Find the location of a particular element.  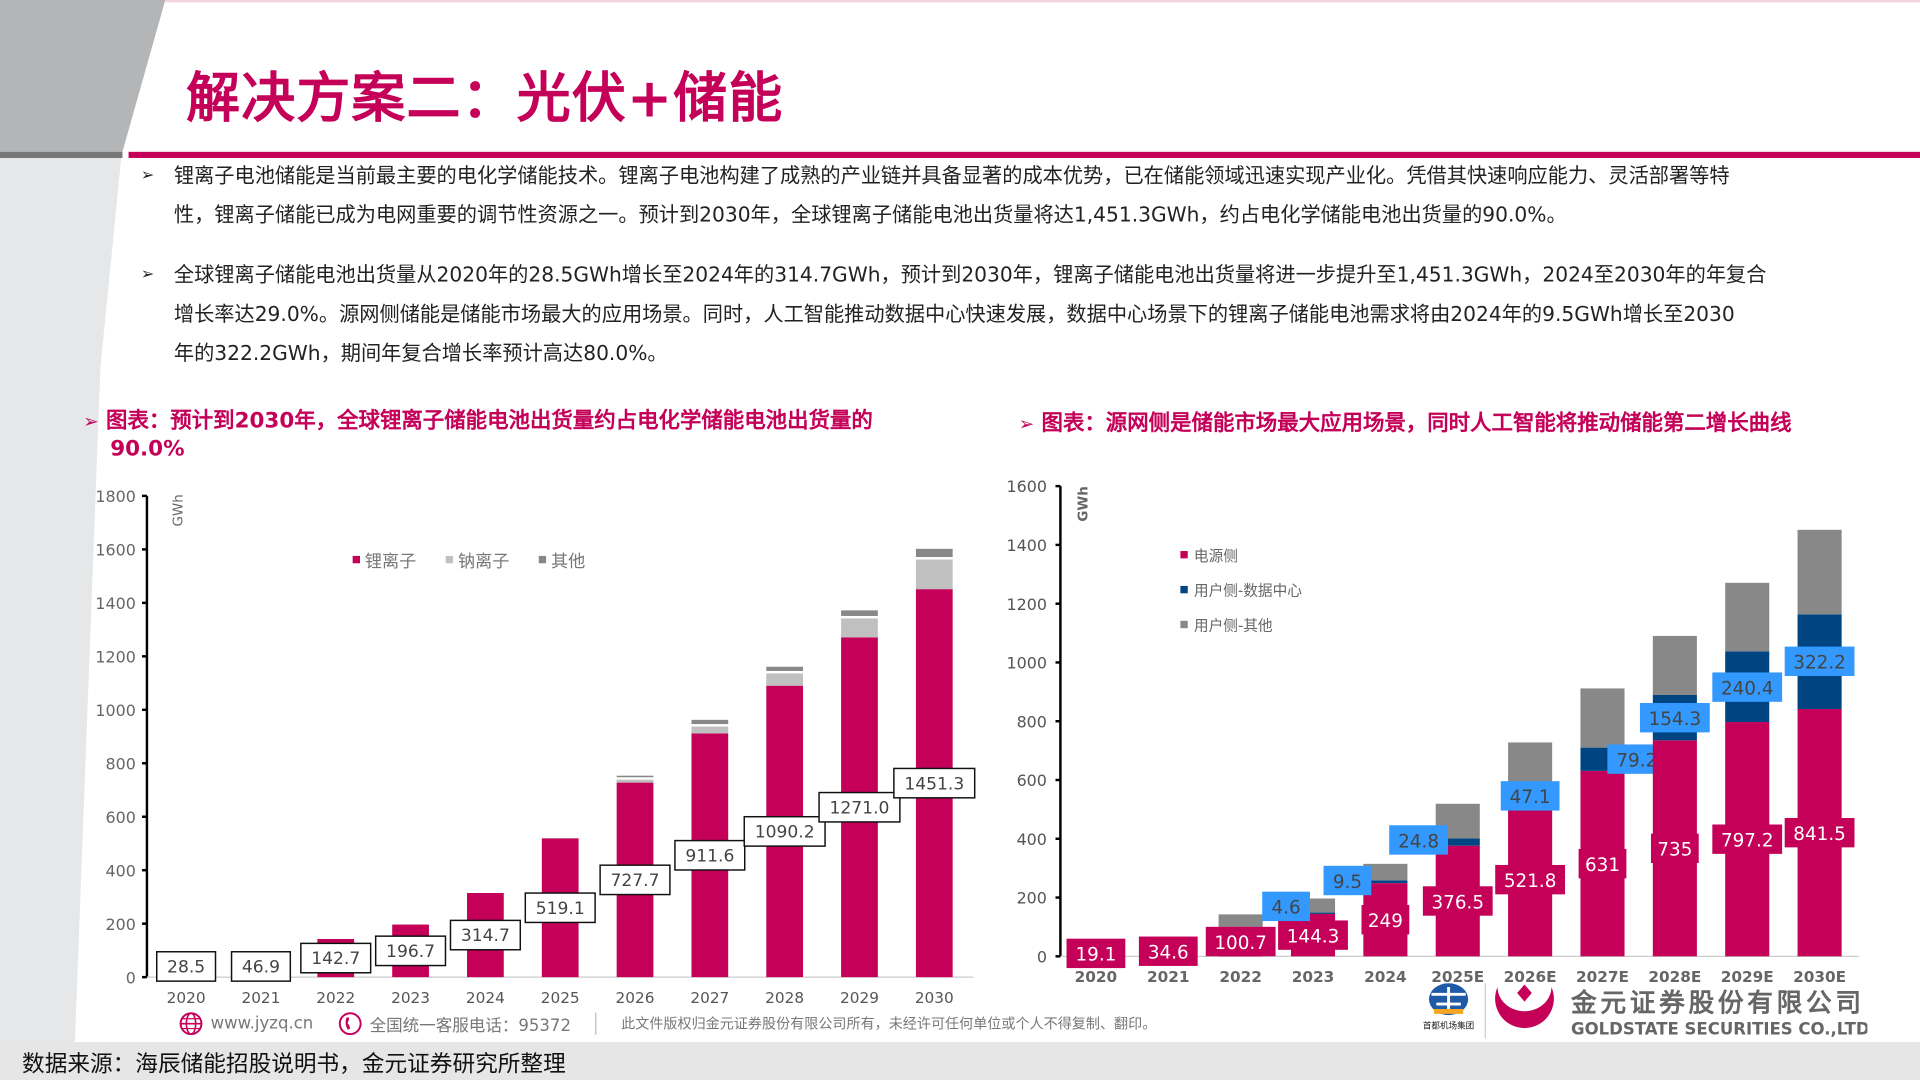

x-tick-label: 2030E is located at coordinates (1819, 977).